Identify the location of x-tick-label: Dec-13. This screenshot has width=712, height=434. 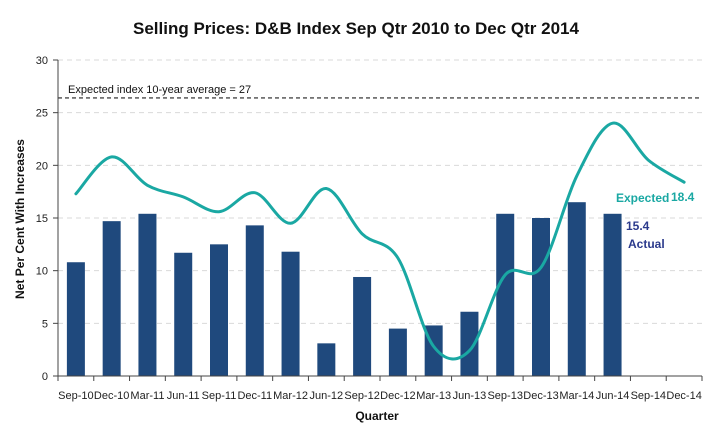
(540, 396).